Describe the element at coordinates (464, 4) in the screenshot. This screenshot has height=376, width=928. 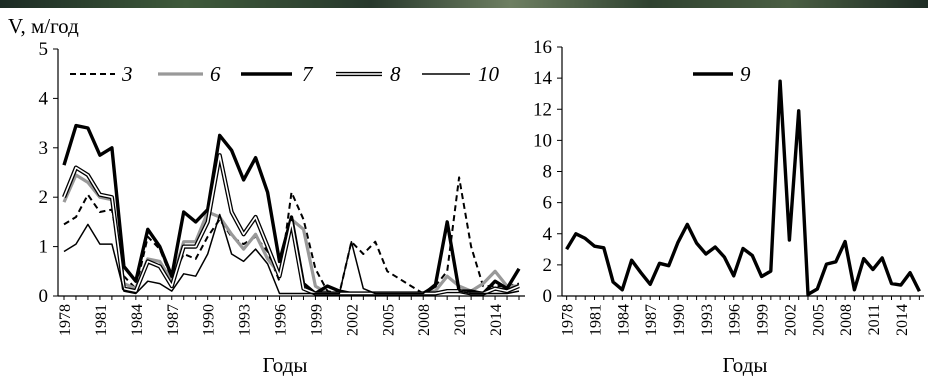
I see `photo-strip` at that location.